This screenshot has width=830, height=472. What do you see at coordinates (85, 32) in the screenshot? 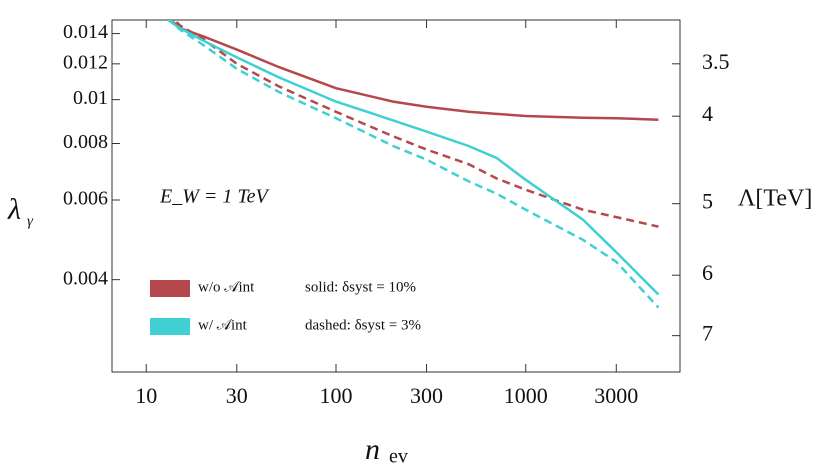
I see `y-tick-label: 0.014` at bounding box center [85, 32].